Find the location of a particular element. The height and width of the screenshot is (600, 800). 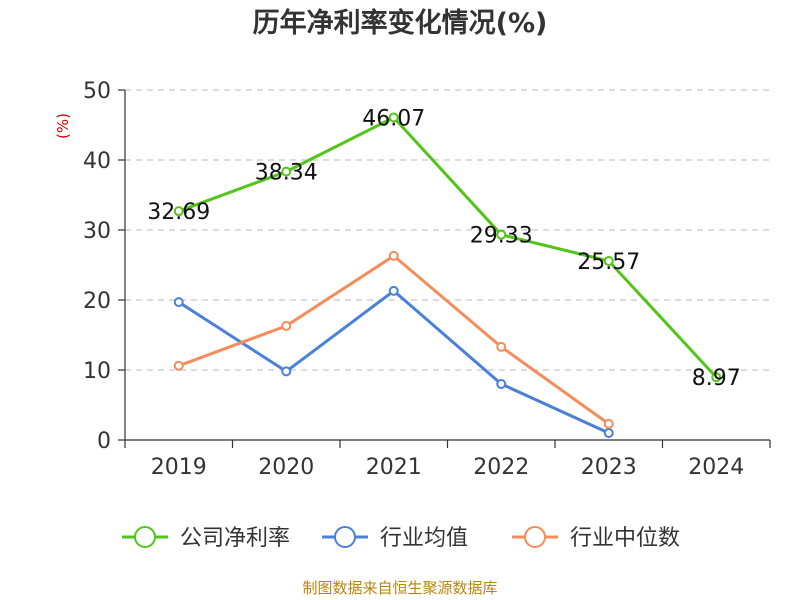

y-axis-label: (%) is located at coordinates (63, 126).